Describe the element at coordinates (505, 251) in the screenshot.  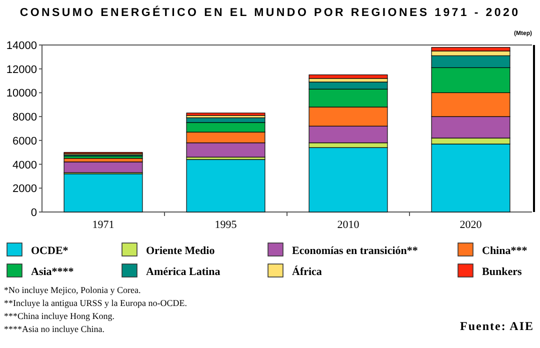
I see `legend-label: China***` at that location.